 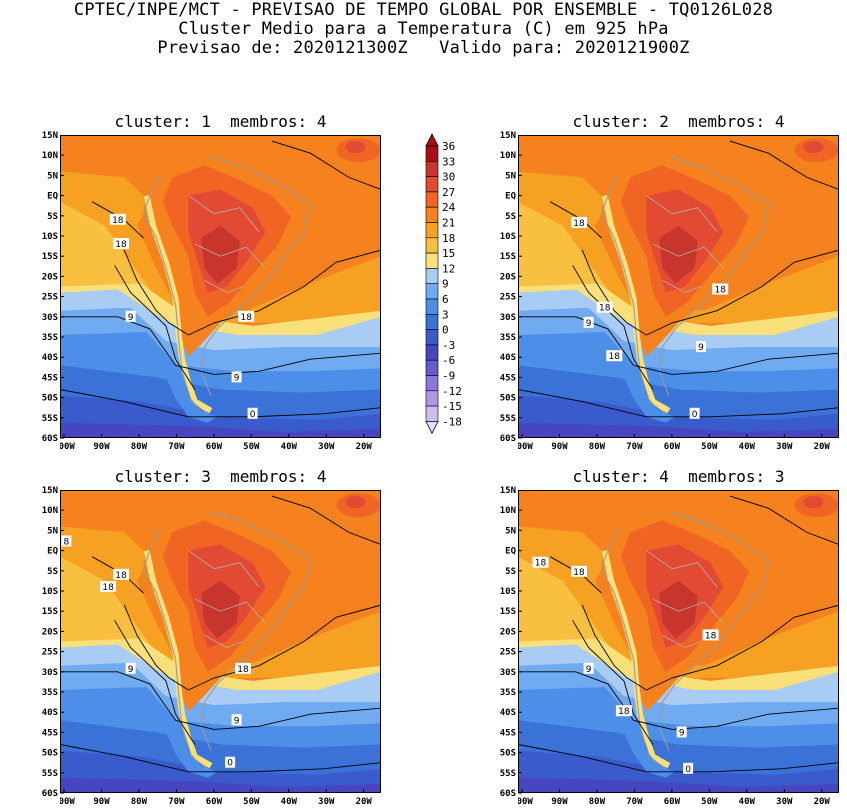 What do you see at coordinates (101, 802) in the screenshot?
I see `lon-tick-label: 90W` at bounding box center [101, 802].